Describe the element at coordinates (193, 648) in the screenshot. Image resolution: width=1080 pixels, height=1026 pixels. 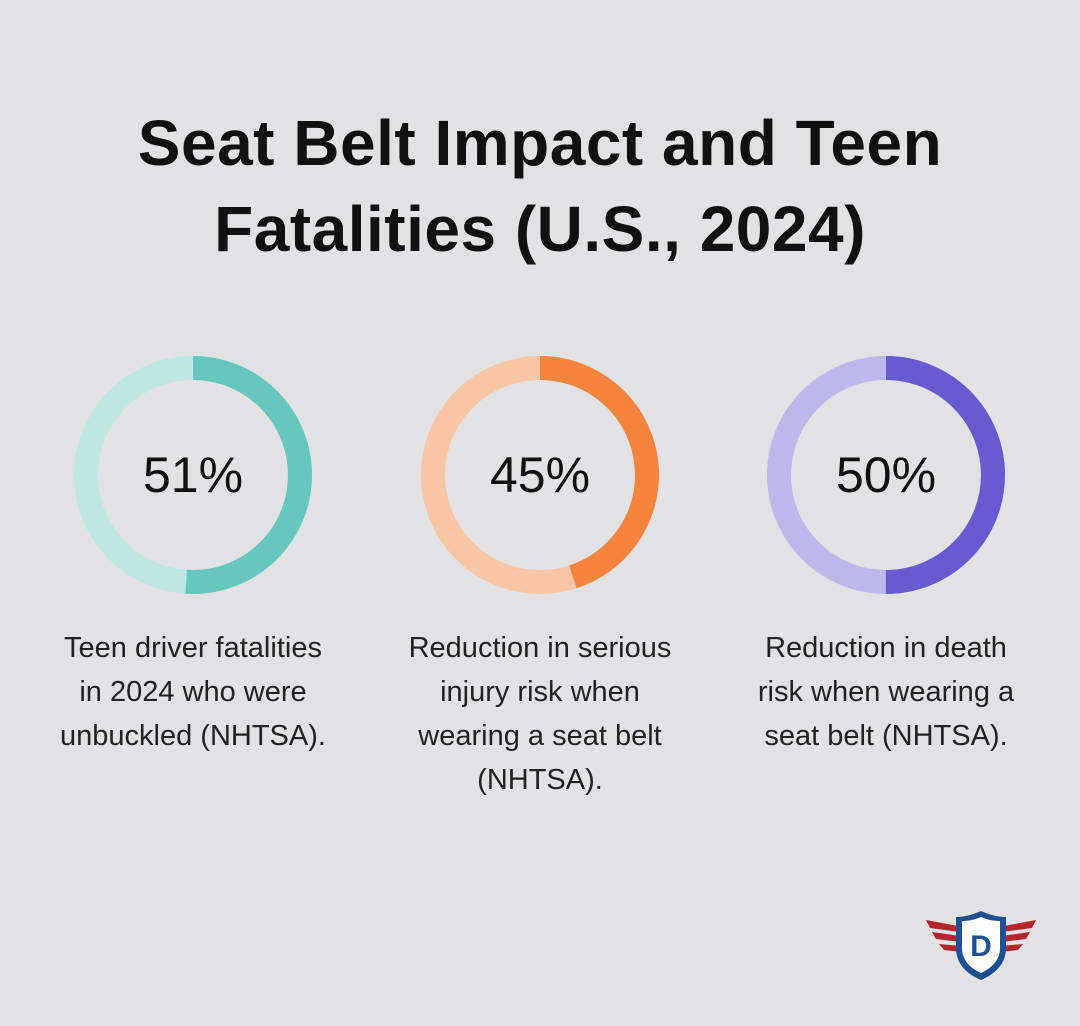
I see `caption-1-line-1: Teen driver fatalities` at that location.